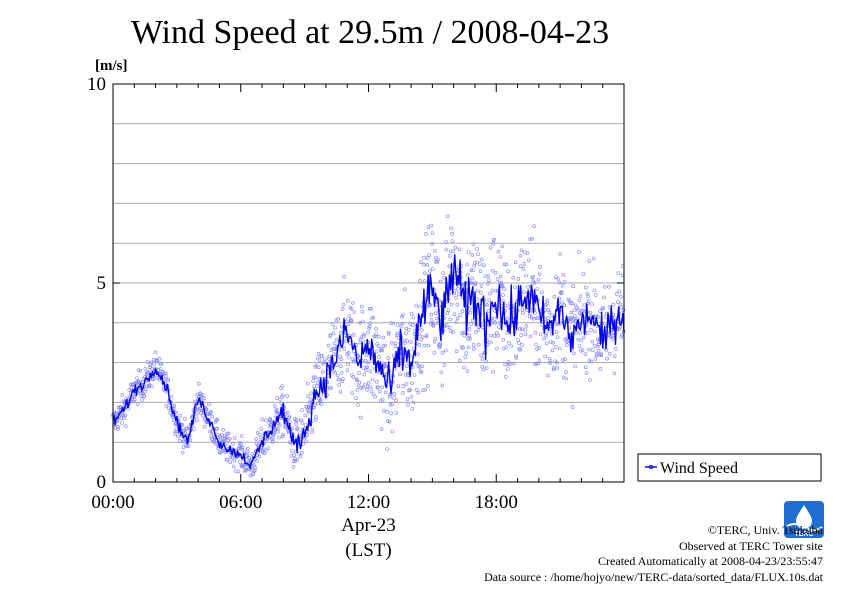 The width and height of the screenshot is (842, 595). I want to click on legend: Wind Speed, so click(729, 467).